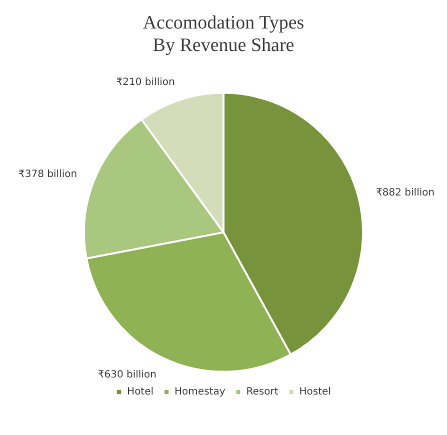 The image size is (447, 435). I want to click on chart-title: Accomodation Types By Revenue Share, so click(223, 34).